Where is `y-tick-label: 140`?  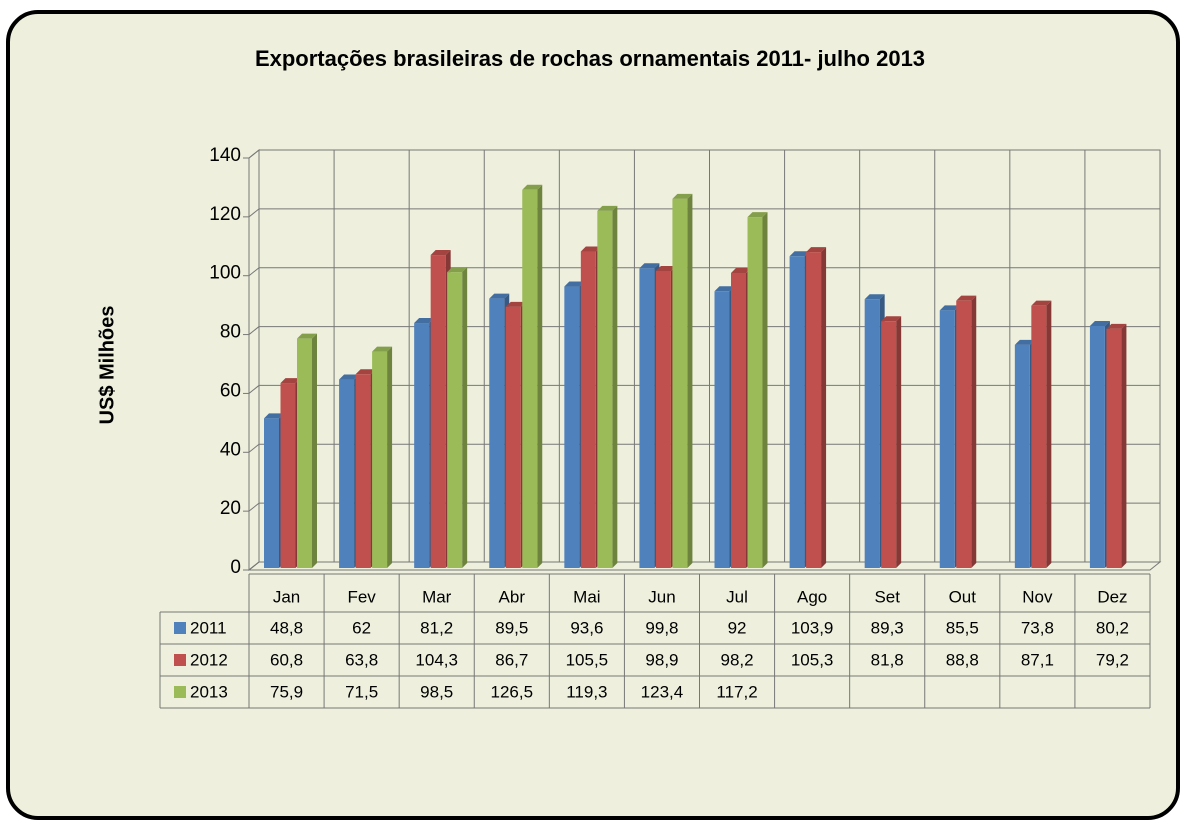 y-tick-label: 140 is located at coordinates (225, 155).